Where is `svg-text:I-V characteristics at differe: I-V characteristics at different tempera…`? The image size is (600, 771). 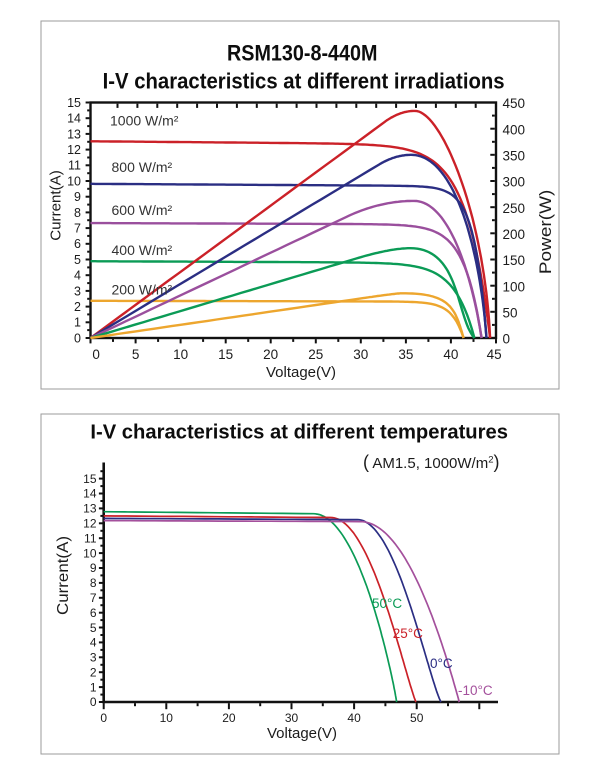 svg-text:I-V characteristics at differe: I-V characteristics at different tempera… is located at coordinates (299, 433).